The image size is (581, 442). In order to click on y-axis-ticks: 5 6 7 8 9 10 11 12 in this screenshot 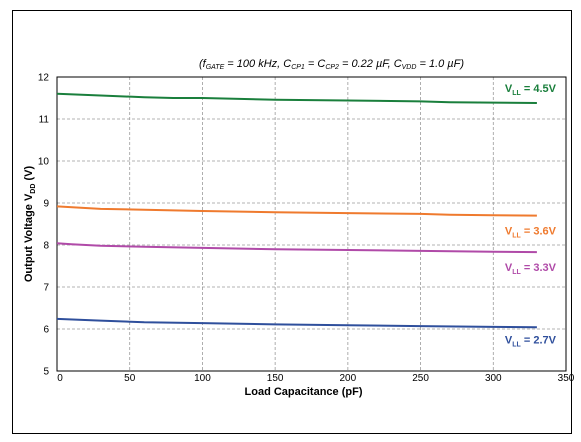, I will do `click(44, 225)`.